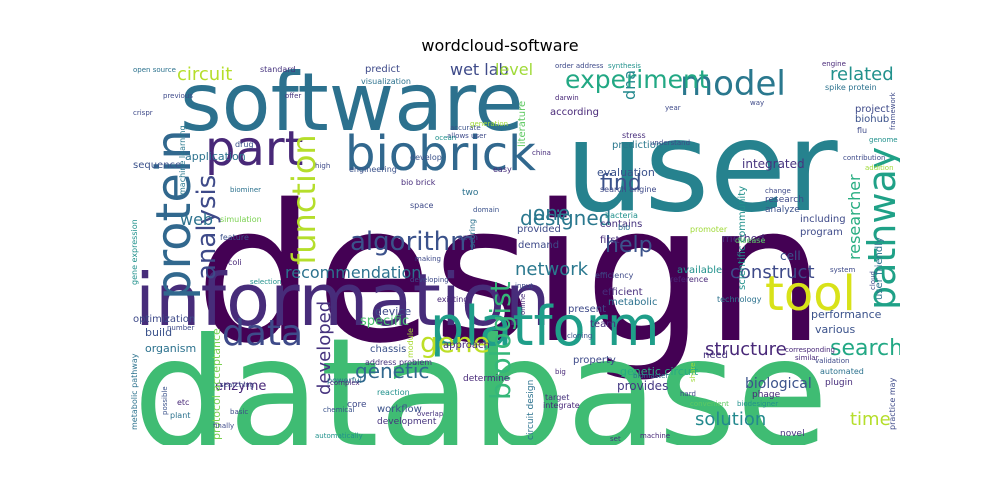  What do you see at coordinates (629, 245) in the screenshot?
I see `cloud-word: help` at bounding box center [629, 245].